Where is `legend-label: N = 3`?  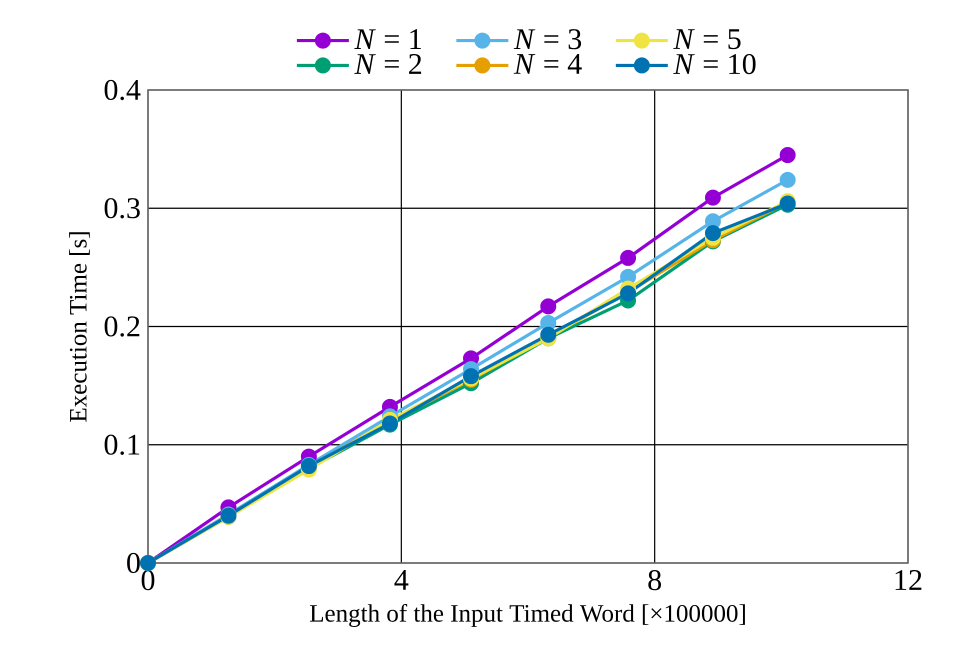 legend-label: N = 3 is located at coordinates (548, 39).